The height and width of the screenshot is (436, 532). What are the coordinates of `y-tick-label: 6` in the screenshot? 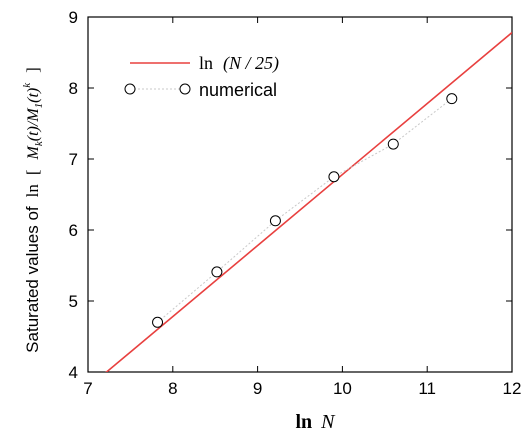 It's located at (73, 230).